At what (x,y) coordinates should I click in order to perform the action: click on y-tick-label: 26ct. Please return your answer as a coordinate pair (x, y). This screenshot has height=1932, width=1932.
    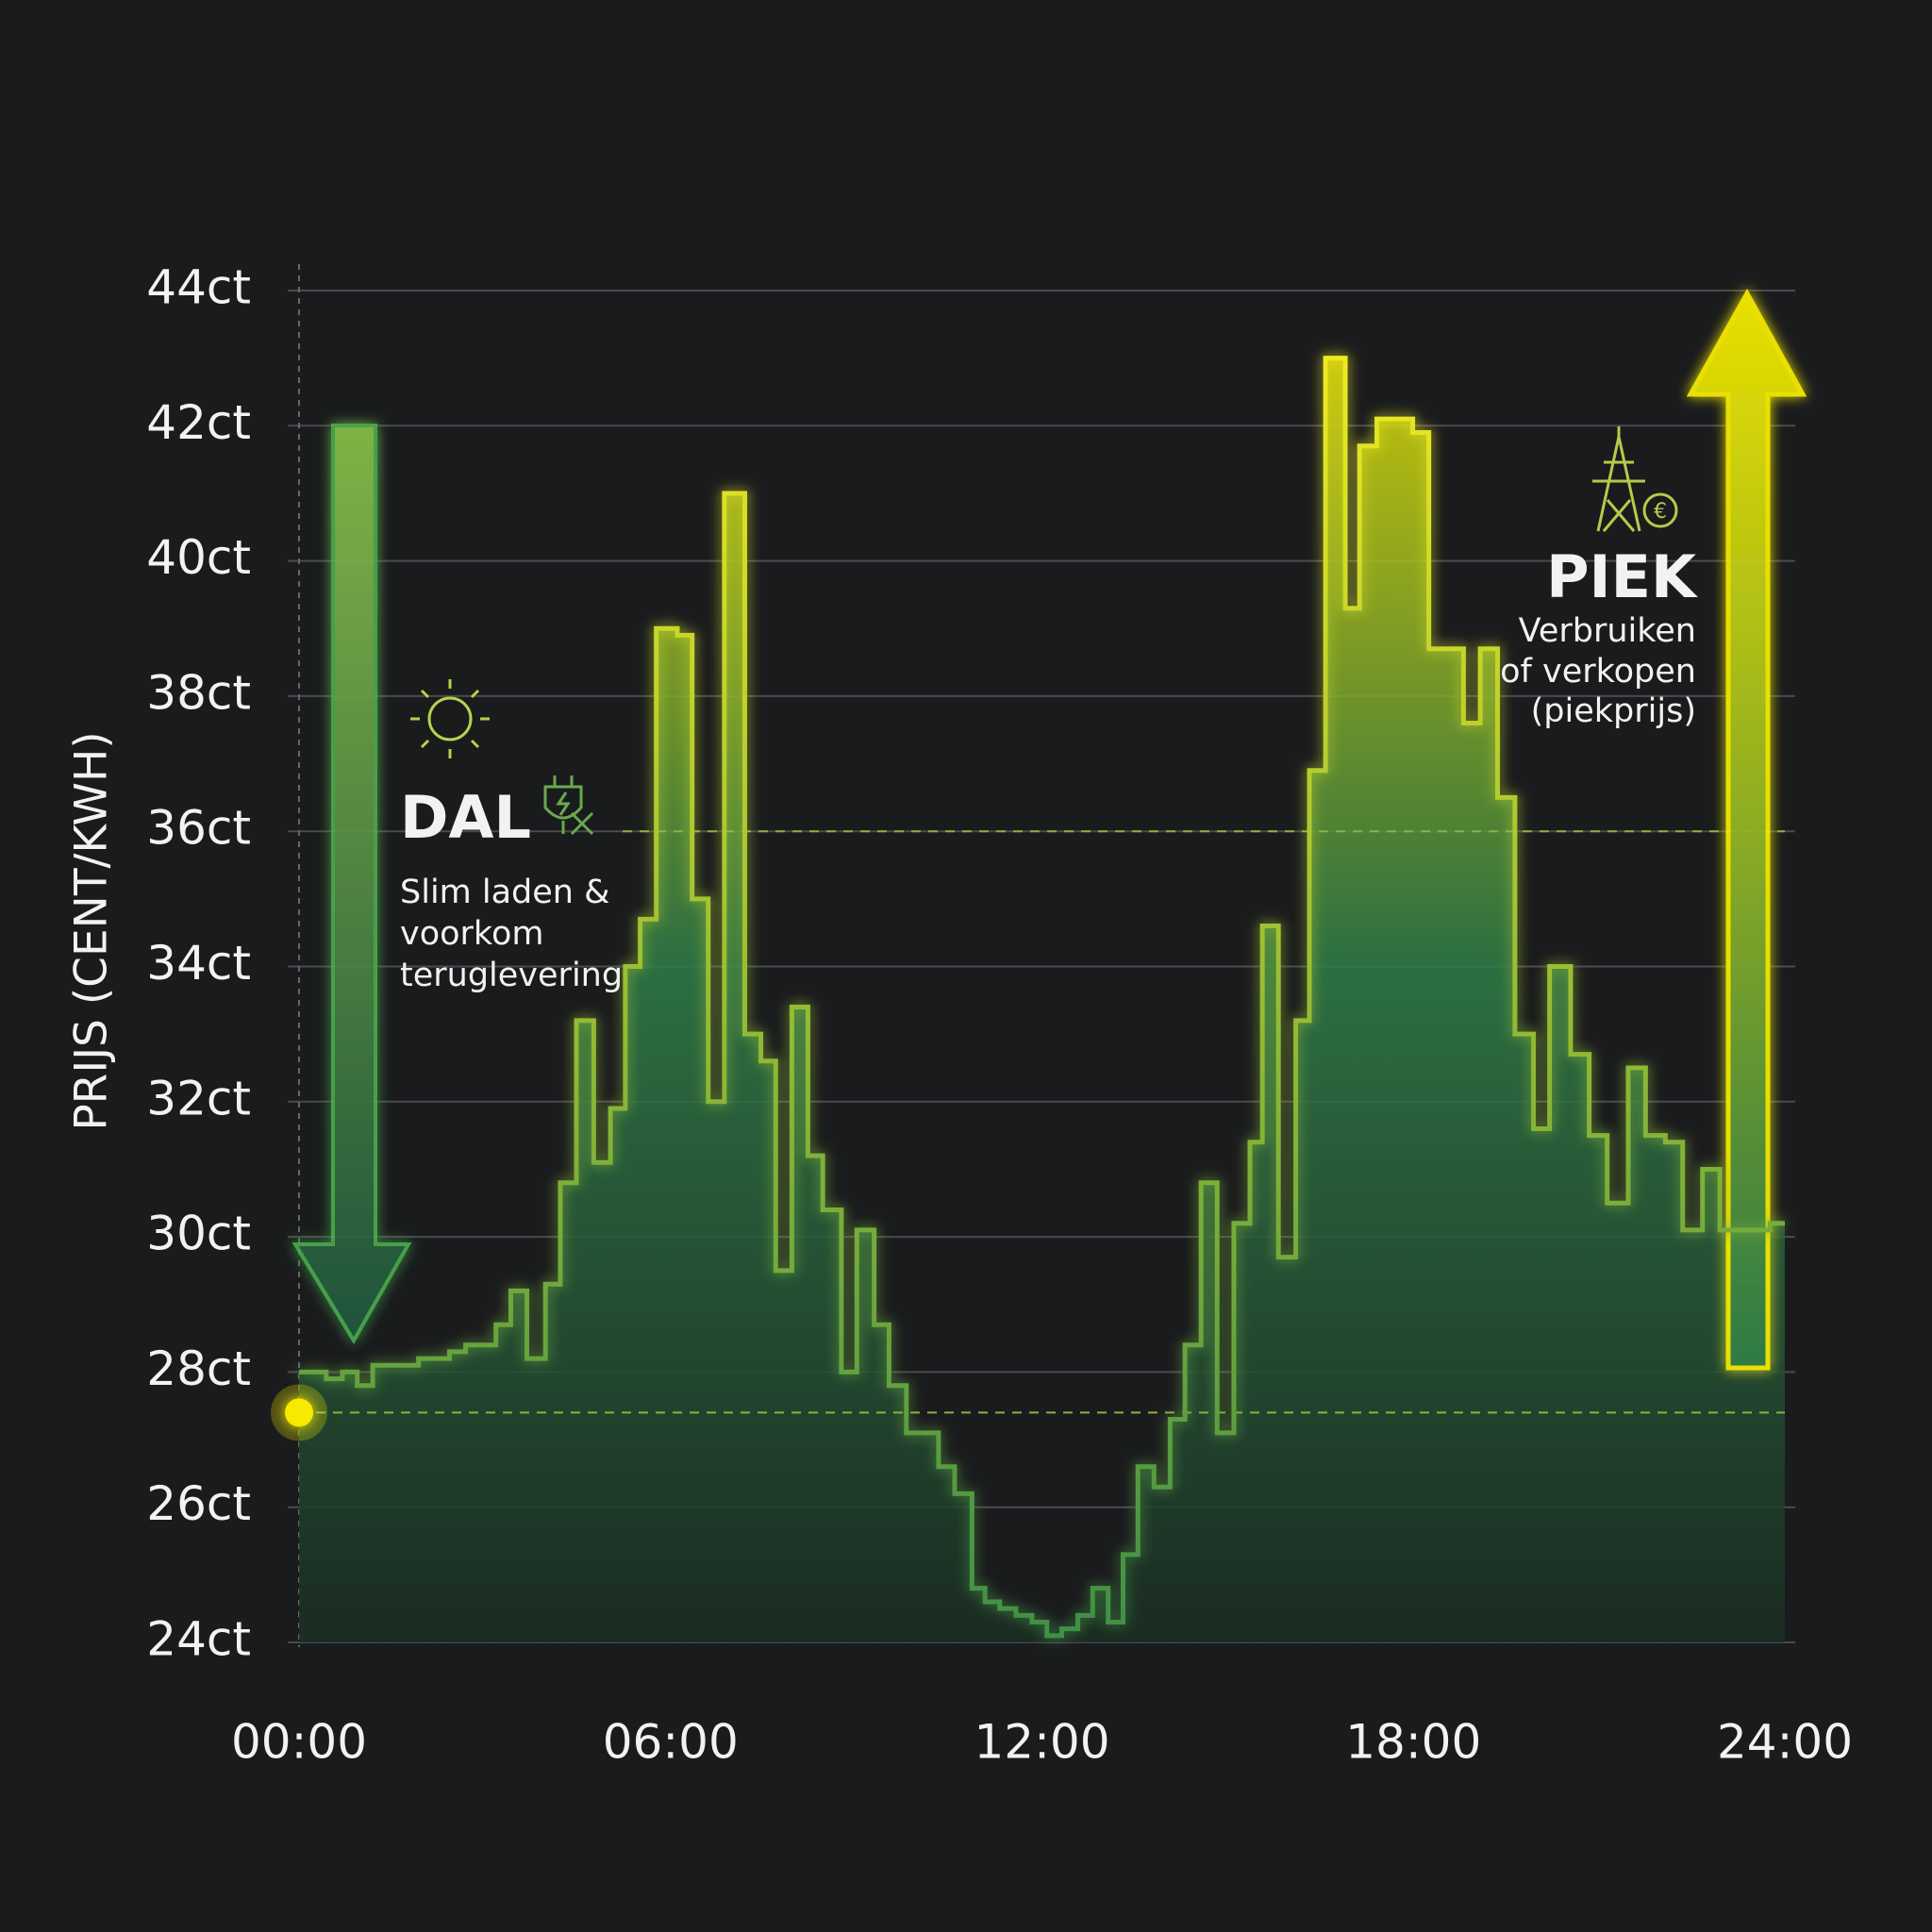
    Looking at the image, I should click on (198, 1503).